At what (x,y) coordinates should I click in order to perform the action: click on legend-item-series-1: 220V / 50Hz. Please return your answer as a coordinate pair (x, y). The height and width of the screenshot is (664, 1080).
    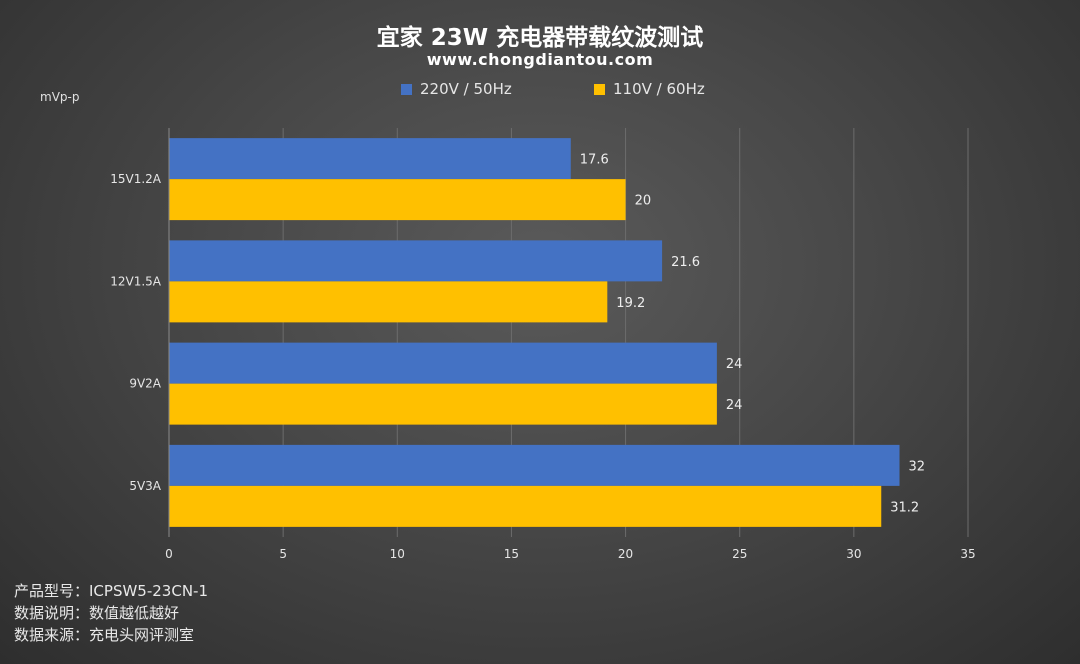
    Looking at the image, I should click on (456, 89).